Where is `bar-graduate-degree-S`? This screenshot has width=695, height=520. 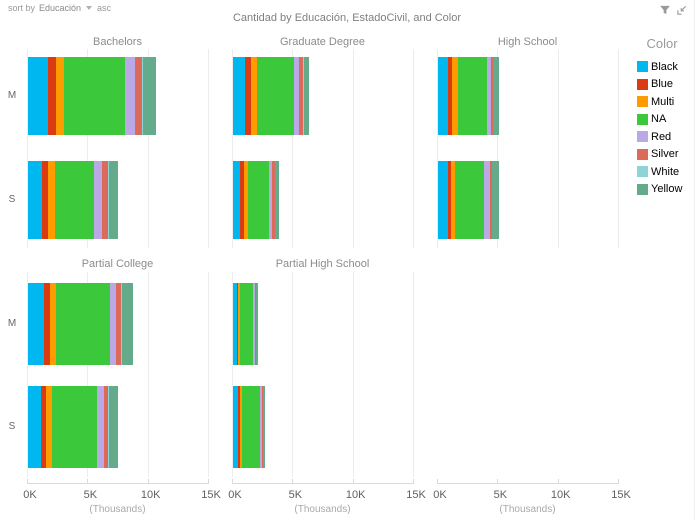 bar-graduate-degree-S is located at coordinates (256, 200).